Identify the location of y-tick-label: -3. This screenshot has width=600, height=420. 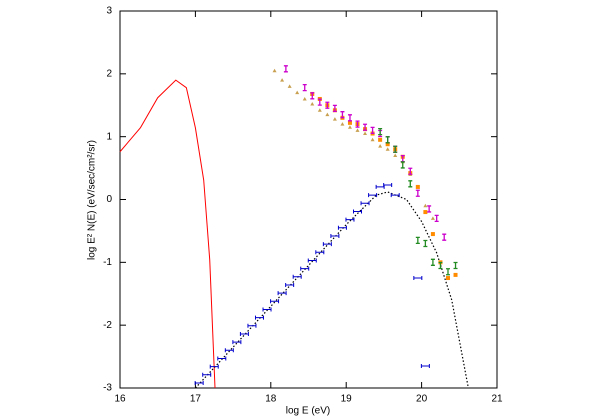
(107, 388).